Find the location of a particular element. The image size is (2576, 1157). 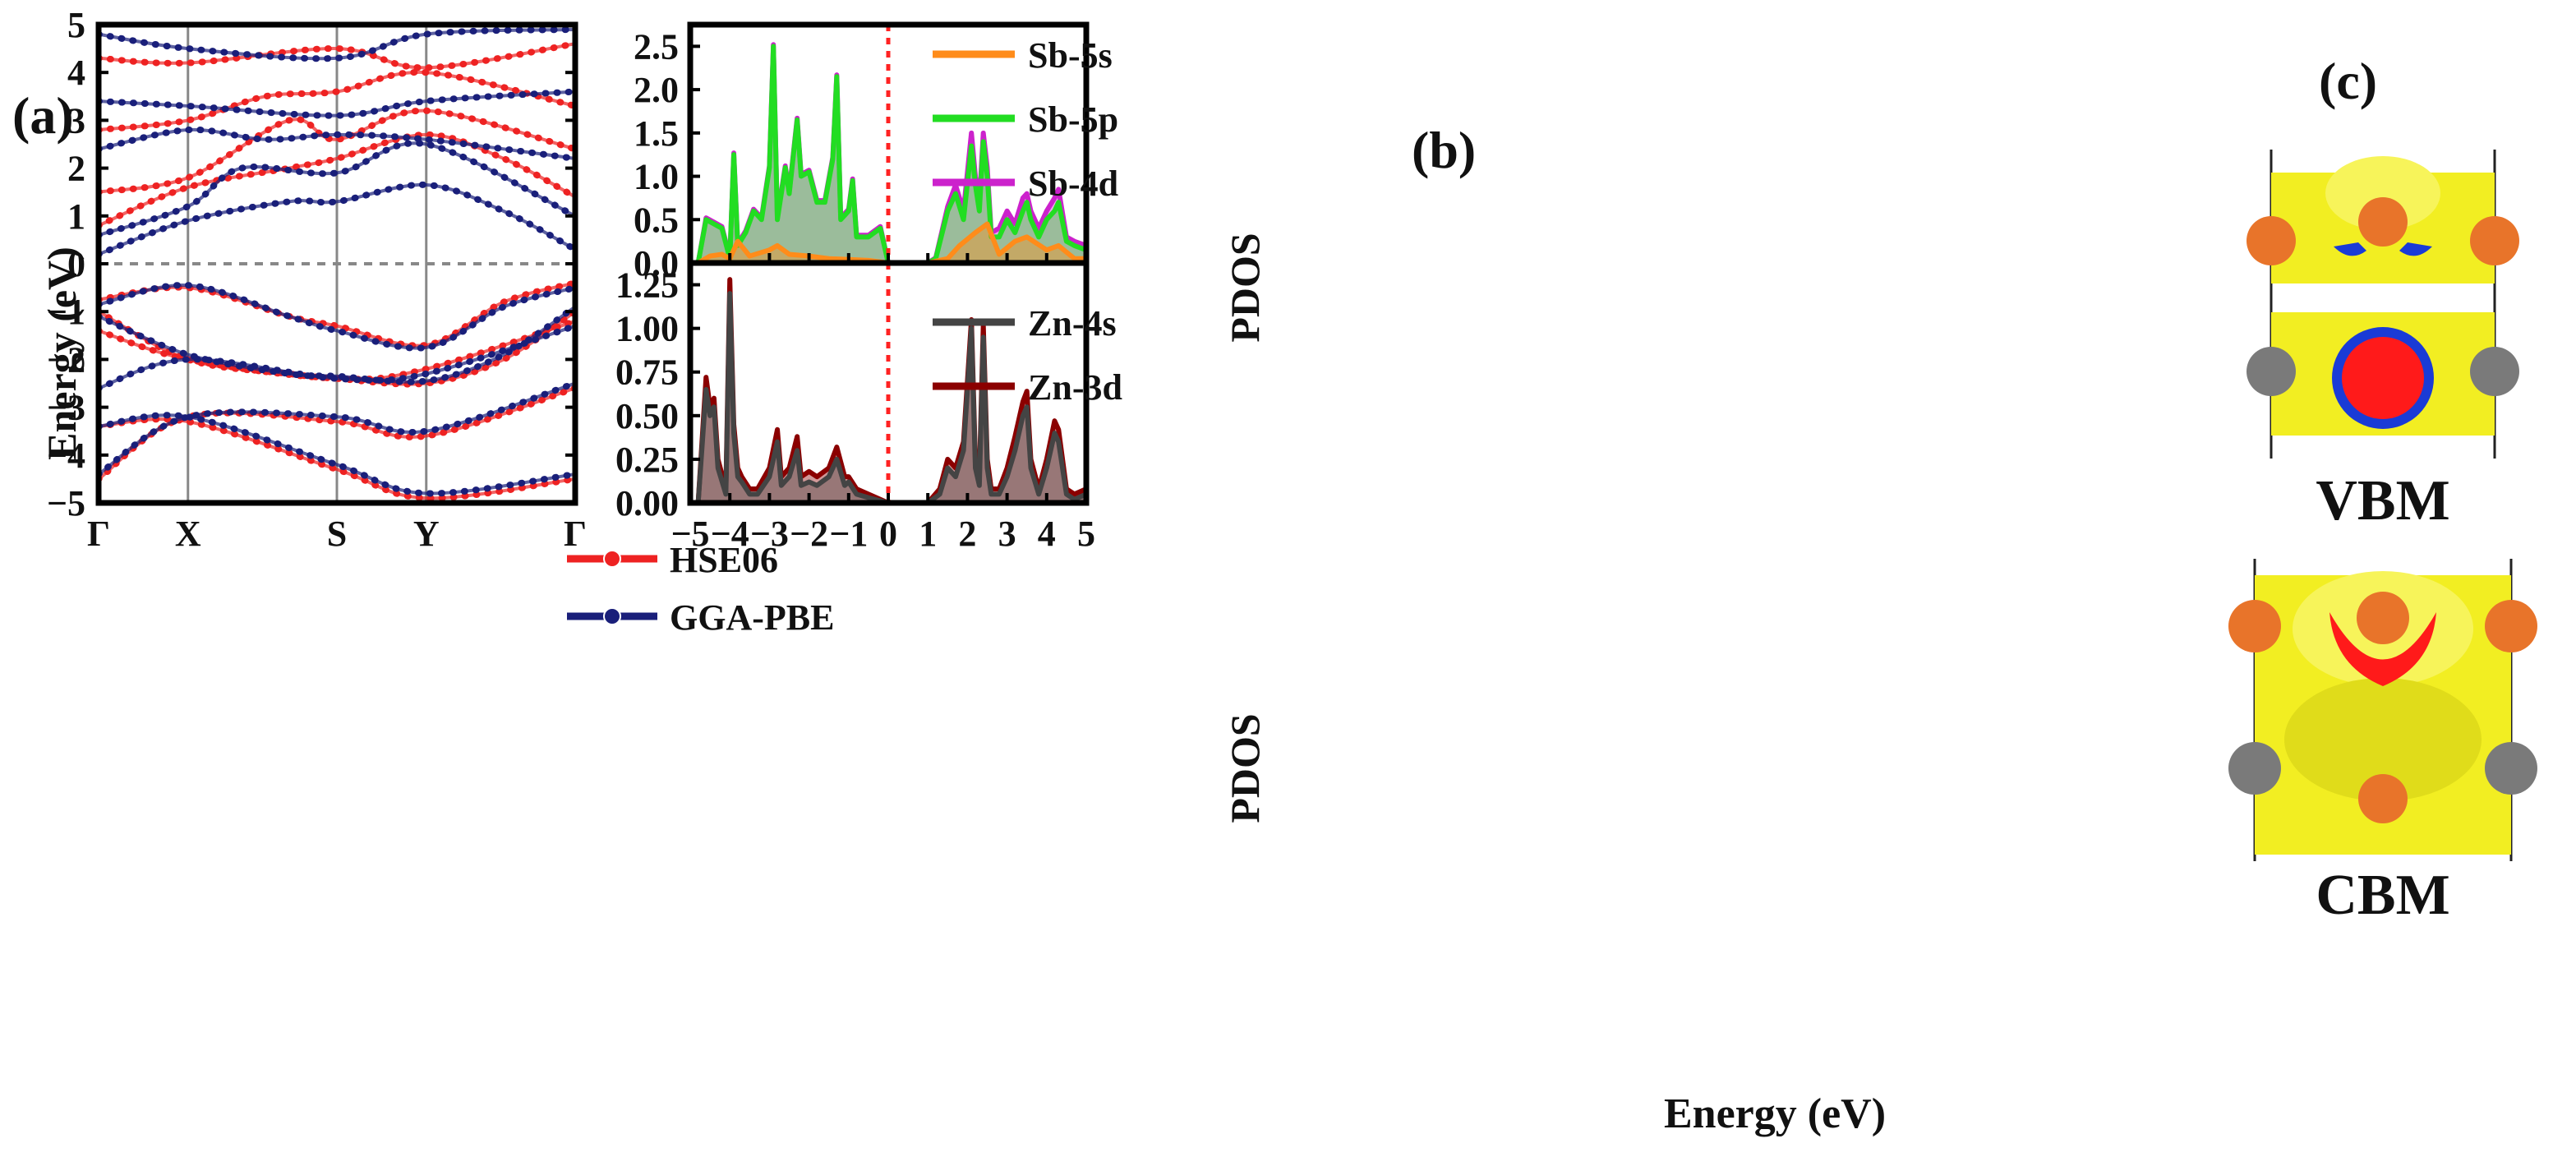

pdos-xtick-label: 5 is located at coordinates (1086, 534).